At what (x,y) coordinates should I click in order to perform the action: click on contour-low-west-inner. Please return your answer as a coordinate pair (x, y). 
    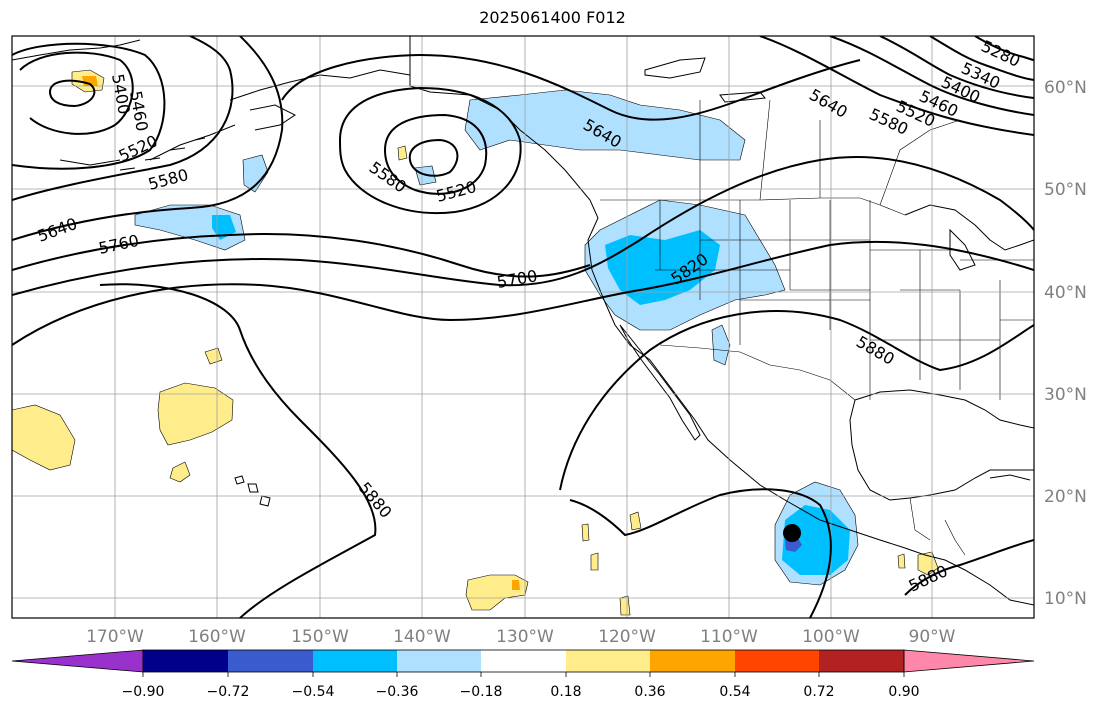
    Looking at the image, I should click on (72, 93).